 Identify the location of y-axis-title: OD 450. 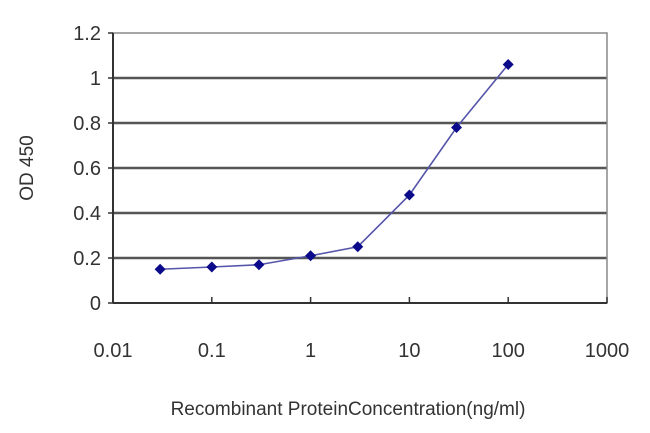
(27, 167).